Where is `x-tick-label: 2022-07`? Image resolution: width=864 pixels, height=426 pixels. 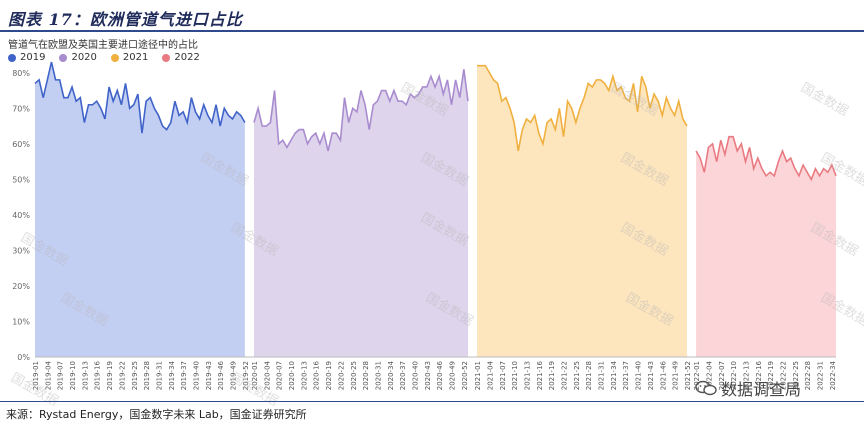
x-tick-label: 2022-07 is located at coordinates (722, 375).